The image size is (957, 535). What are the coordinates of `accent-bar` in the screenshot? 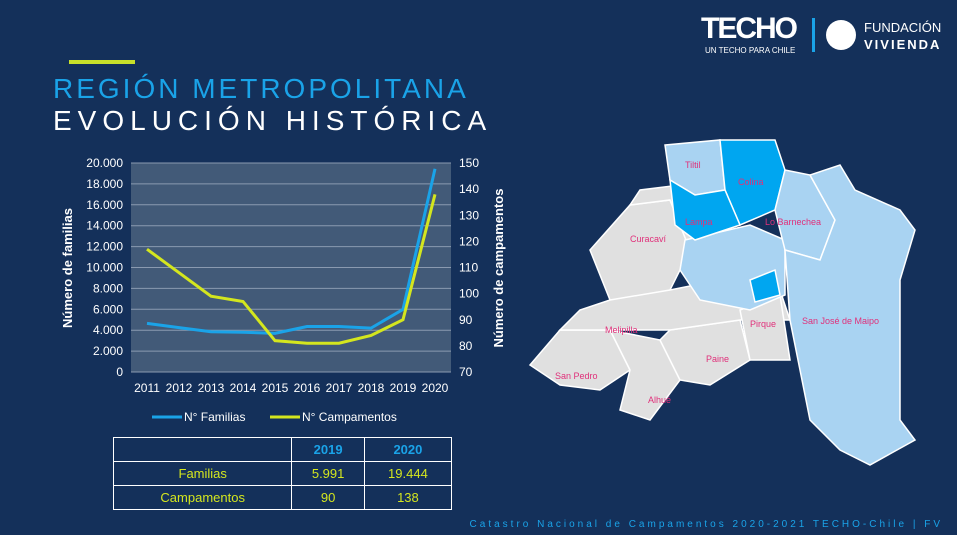 It's located at (102, 62).